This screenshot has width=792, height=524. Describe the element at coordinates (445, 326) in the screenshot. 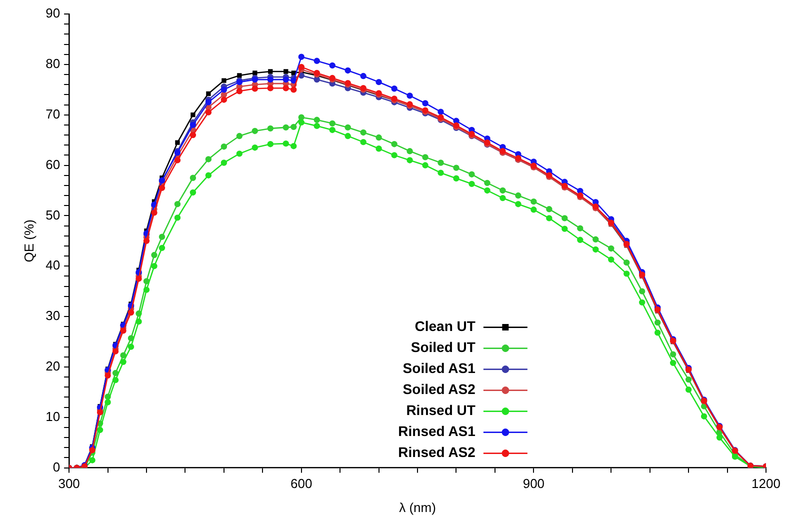

I see `legend-label: Clean UT` at that location.